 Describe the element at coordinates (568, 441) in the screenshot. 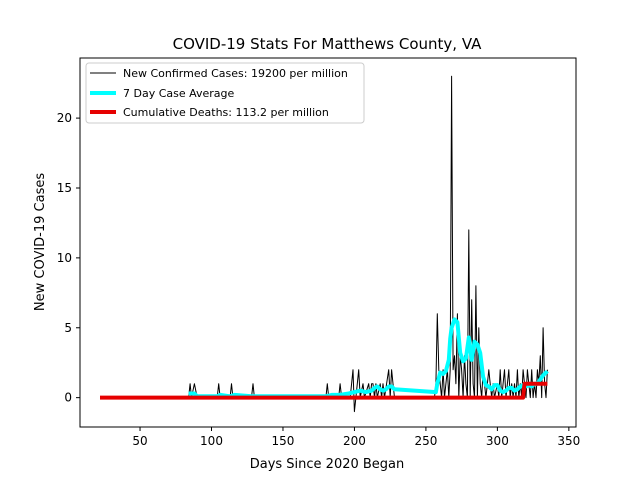

I see `x-tick-label: 350` at that location.